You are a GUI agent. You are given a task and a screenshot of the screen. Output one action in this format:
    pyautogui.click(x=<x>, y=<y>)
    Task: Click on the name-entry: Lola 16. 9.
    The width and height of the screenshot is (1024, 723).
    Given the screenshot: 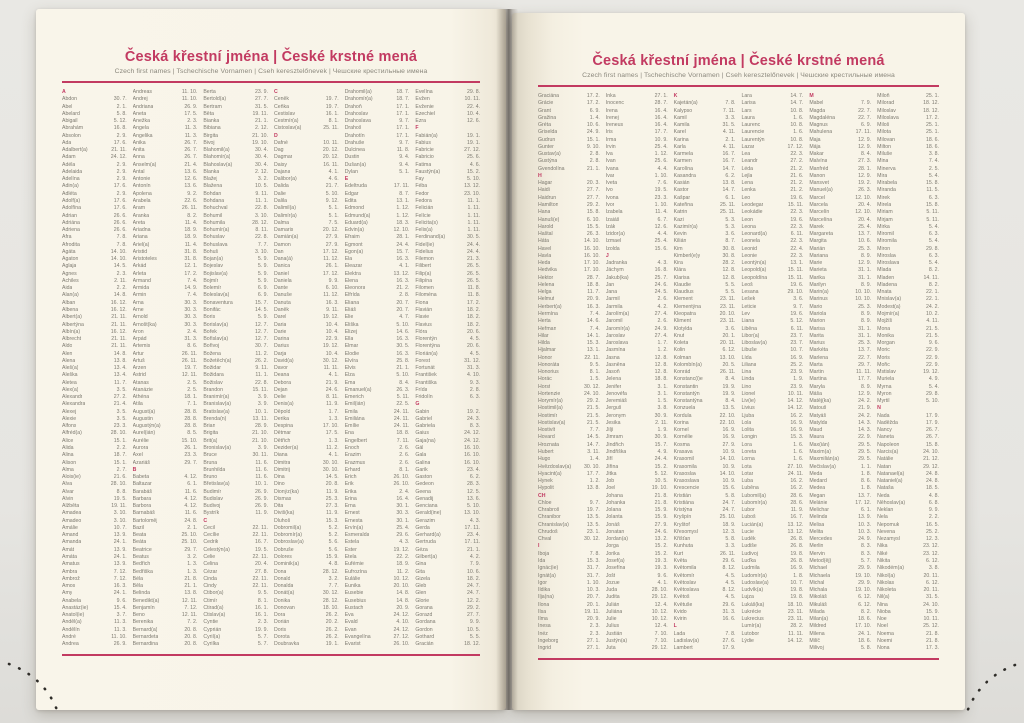 What is the action you would take?
    pyautogui.click(x=772, y=423)
    